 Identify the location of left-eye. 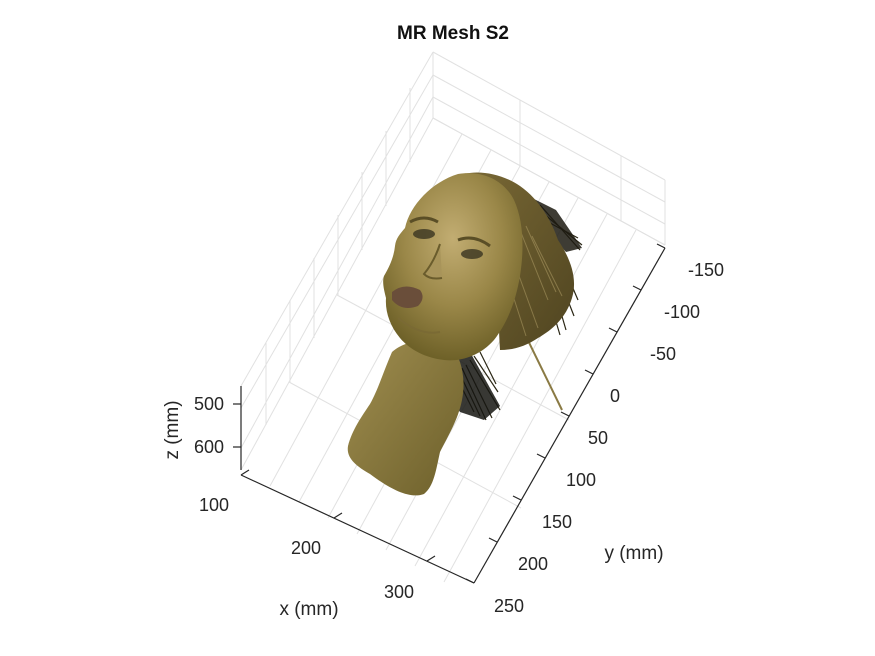
(424, 234).